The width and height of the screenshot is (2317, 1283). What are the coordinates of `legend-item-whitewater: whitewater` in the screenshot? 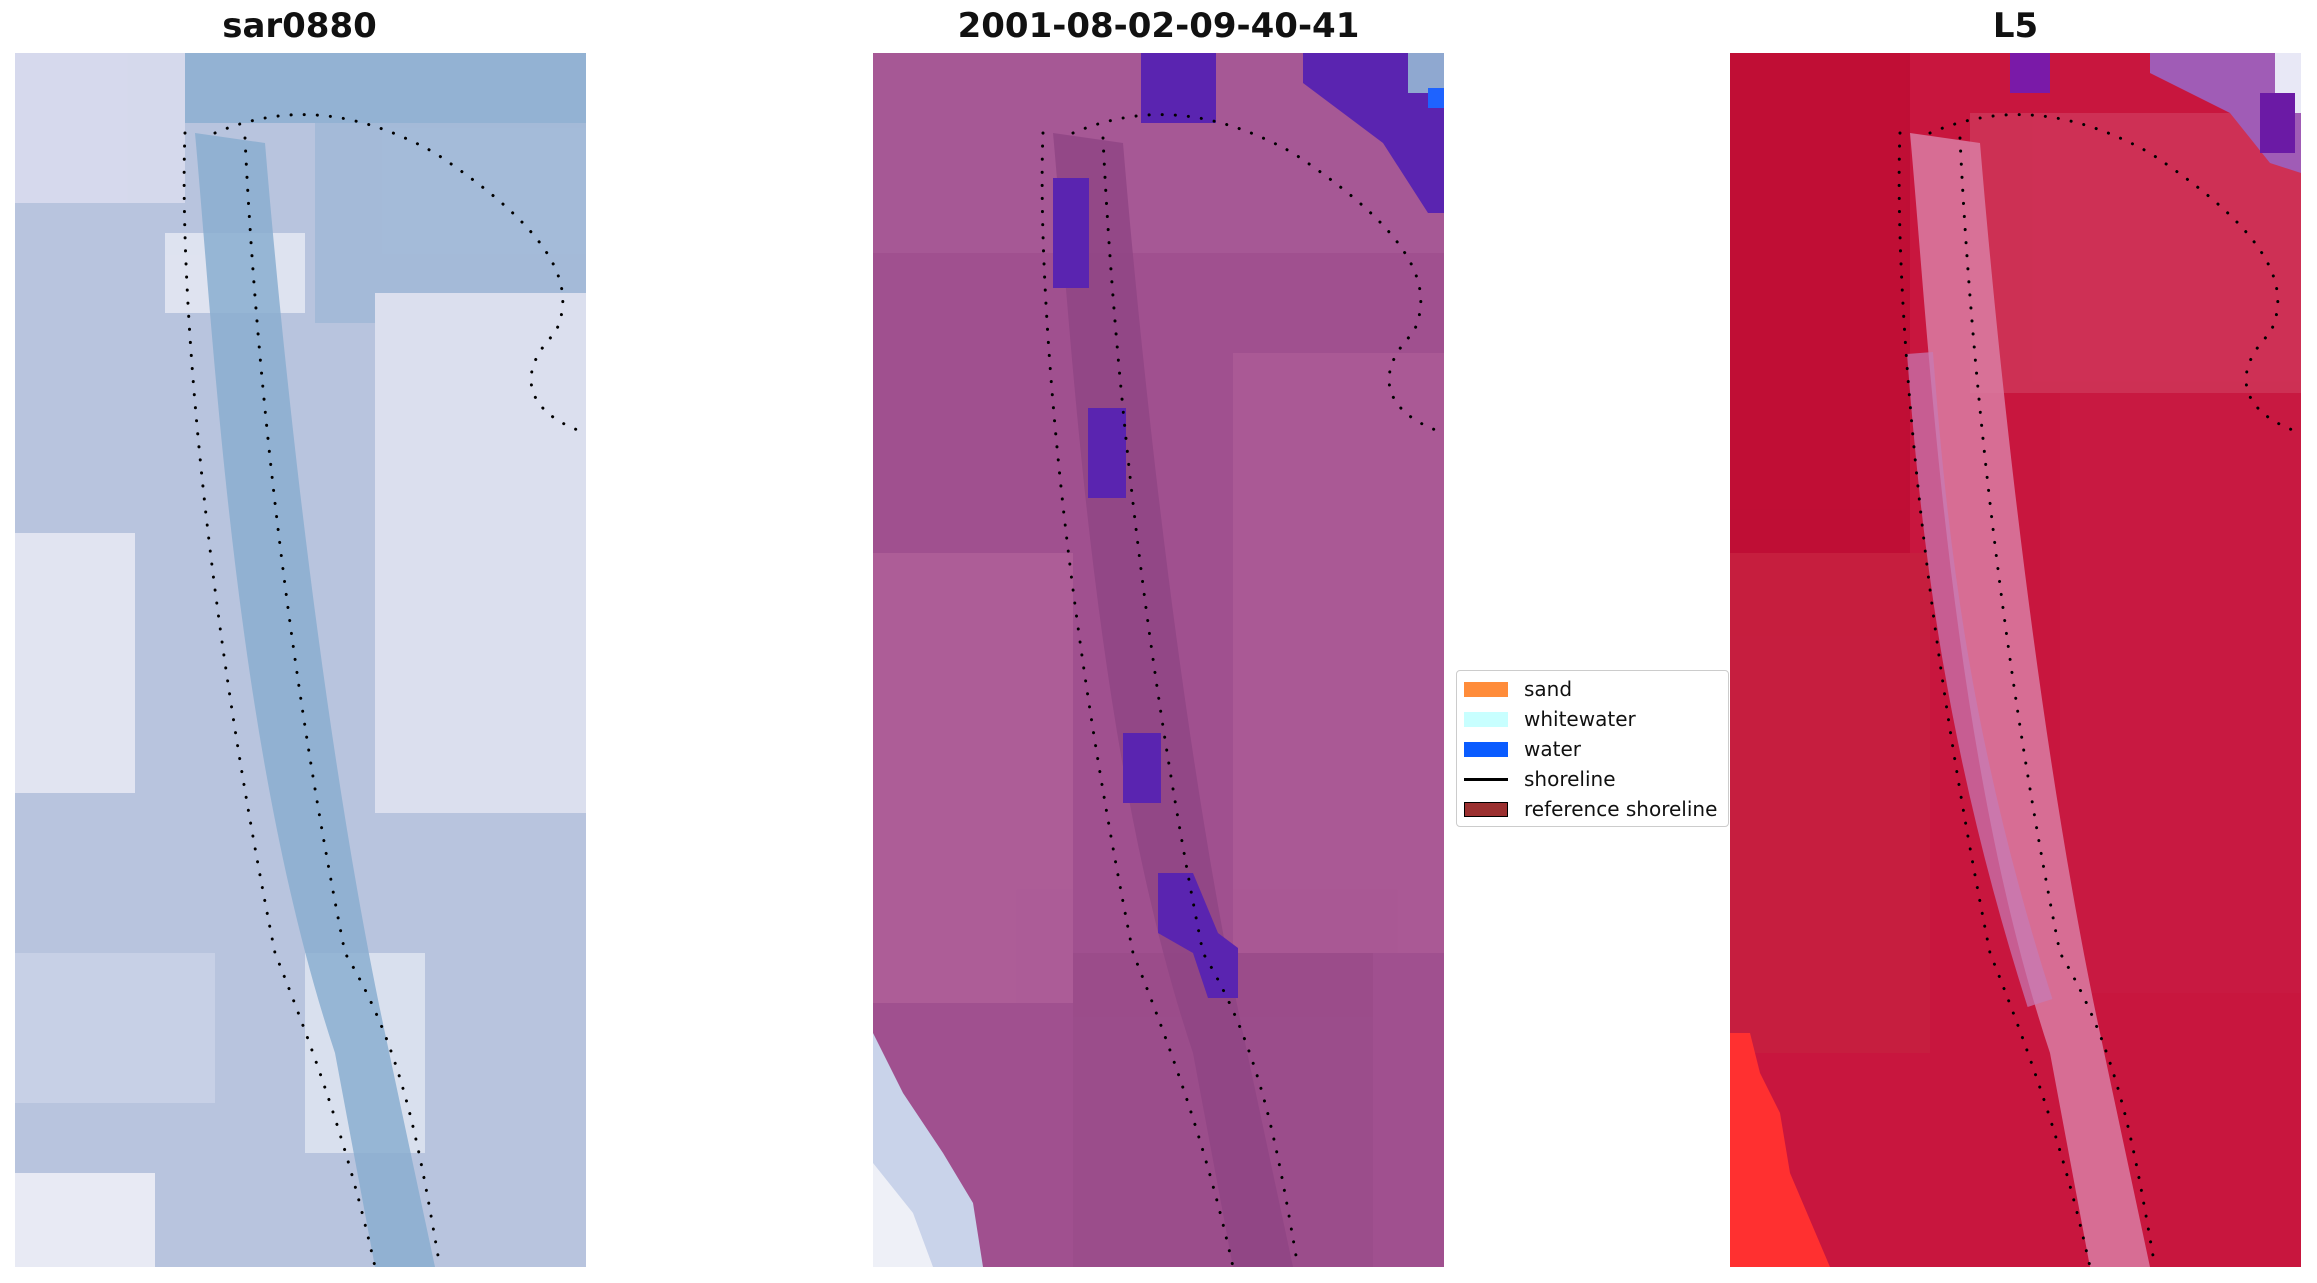 It's located at (1546, 719).